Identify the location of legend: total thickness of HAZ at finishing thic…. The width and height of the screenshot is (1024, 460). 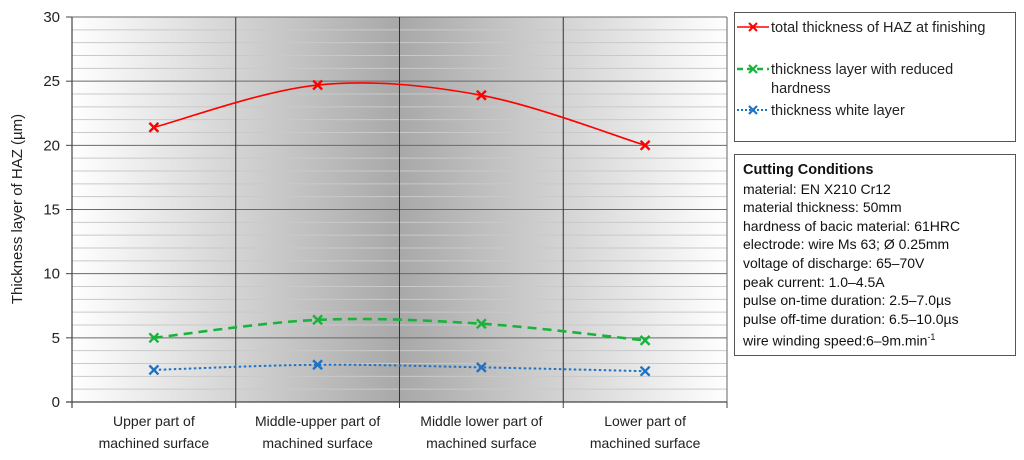
(875, 77).